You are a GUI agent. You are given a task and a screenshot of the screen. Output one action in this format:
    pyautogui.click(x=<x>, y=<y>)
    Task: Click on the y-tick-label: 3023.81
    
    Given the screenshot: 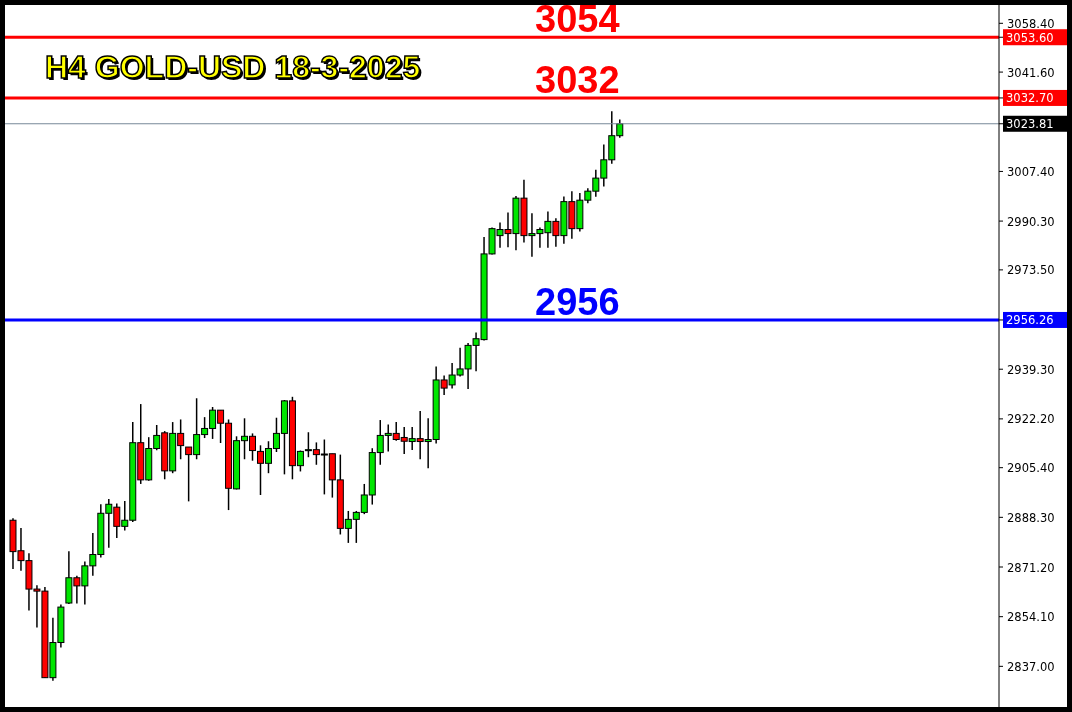 What is the action you would take?
    pyautogui.click(x=1030, y=124)
    